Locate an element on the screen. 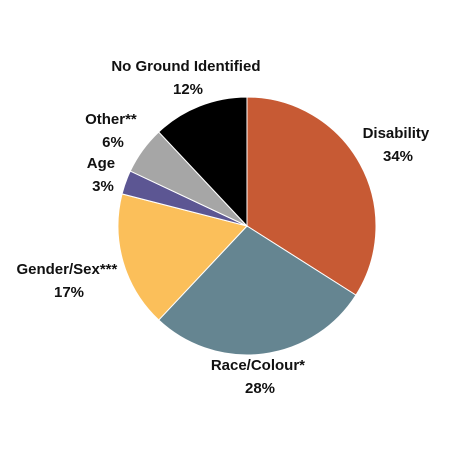 The height and width of the screenshot is (450, 450). label-gender-sex: Gender/Sex*** 17% is located at coordinates (68, 281).